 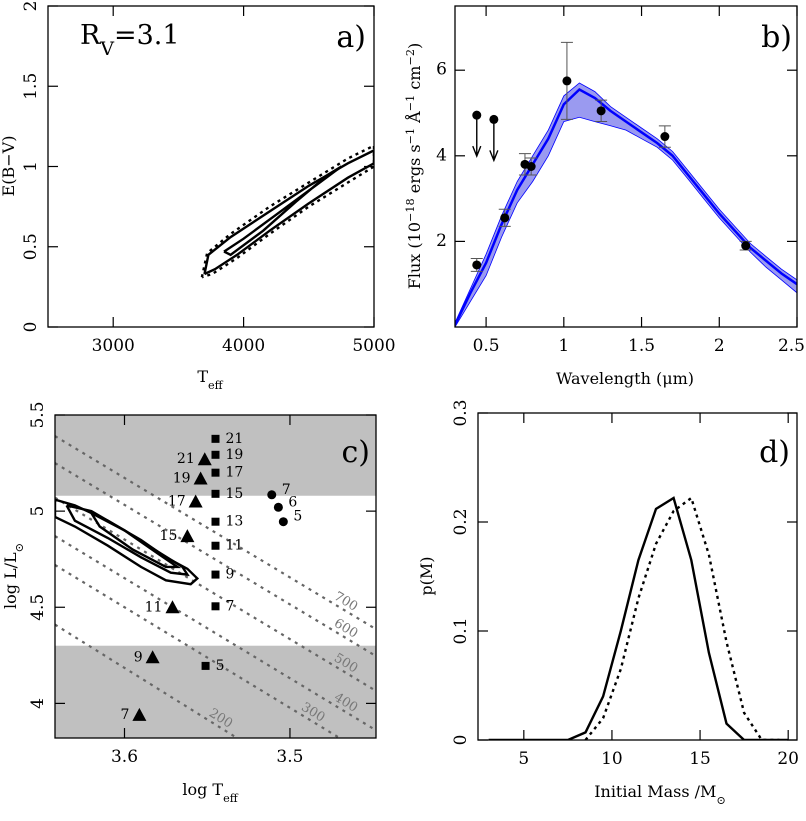 What do you see at coordinates (113, 346) in the screenshot?
I see `x-tick-label: 3000` at bounding box center [113, 346].